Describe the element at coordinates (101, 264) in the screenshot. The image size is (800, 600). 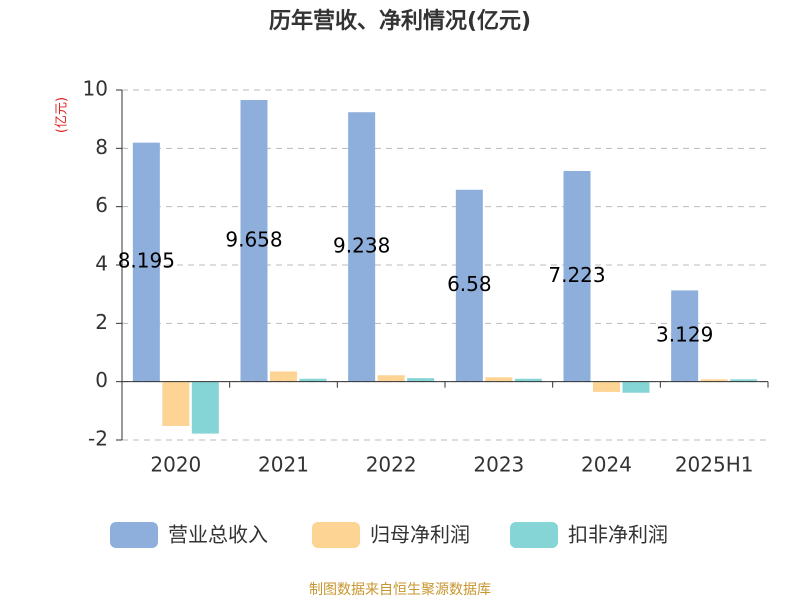
I see `y-tick-label: 4` at that location.